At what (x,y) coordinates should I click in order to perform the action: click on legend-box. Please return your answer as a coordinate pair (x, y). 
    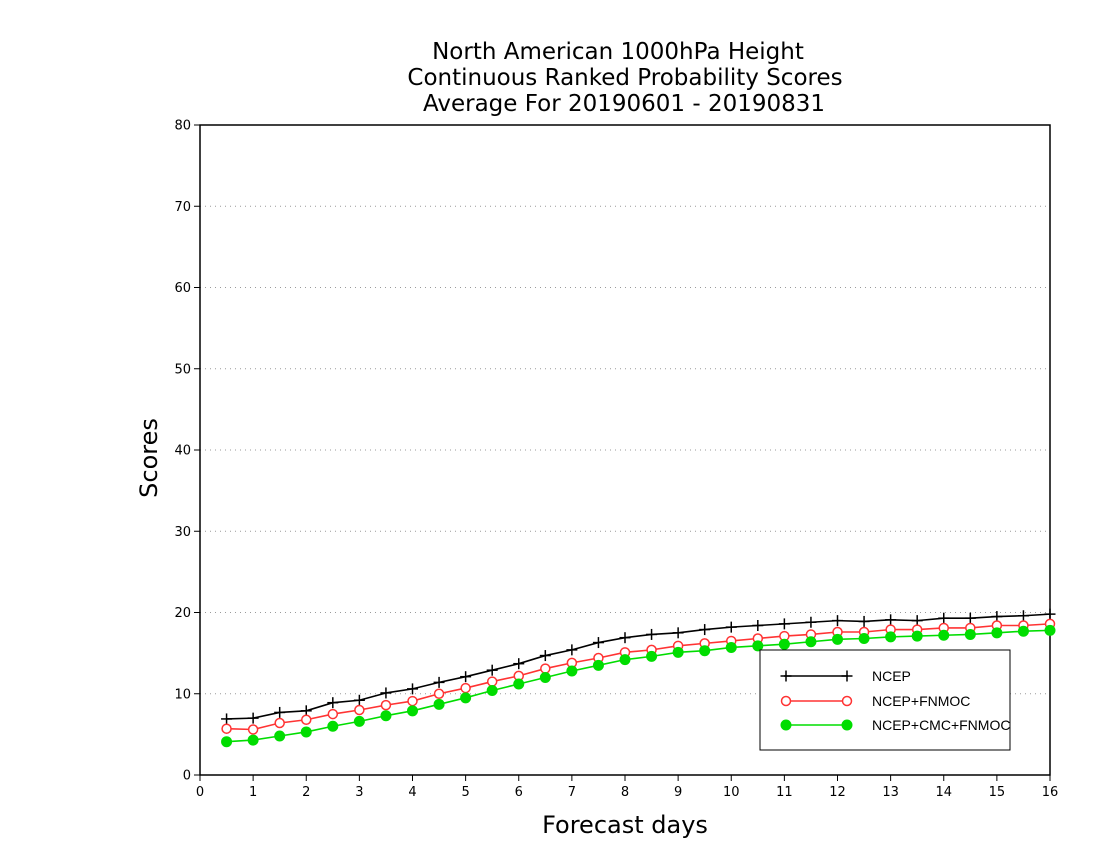
    Looking at the image, I should click on (885, 700).